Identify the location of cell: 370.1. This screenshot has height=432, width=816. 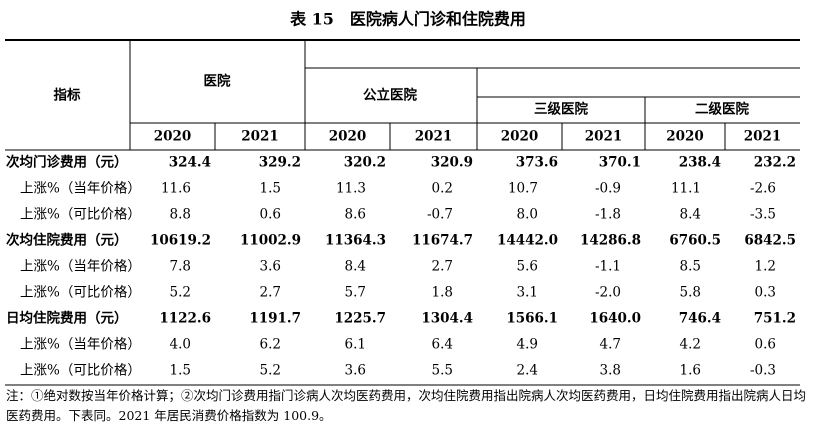
(620, 163).